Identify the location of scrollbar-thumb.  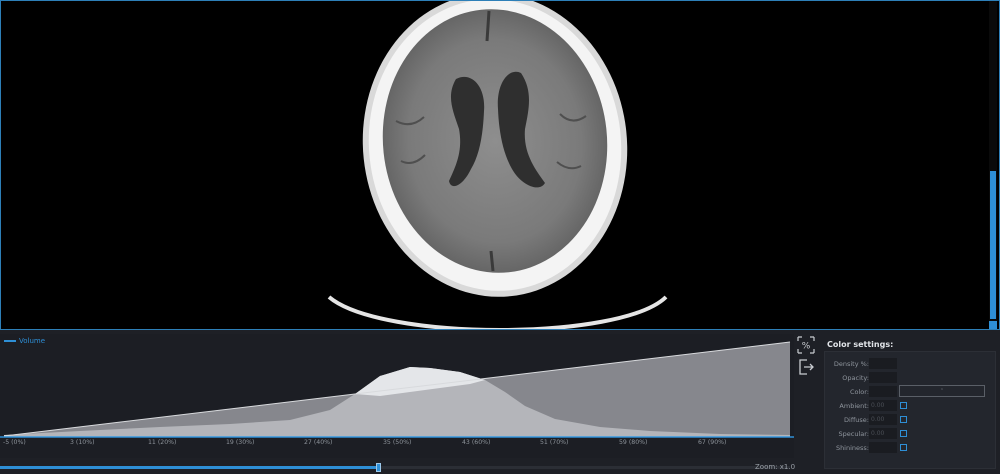
(993, 245).